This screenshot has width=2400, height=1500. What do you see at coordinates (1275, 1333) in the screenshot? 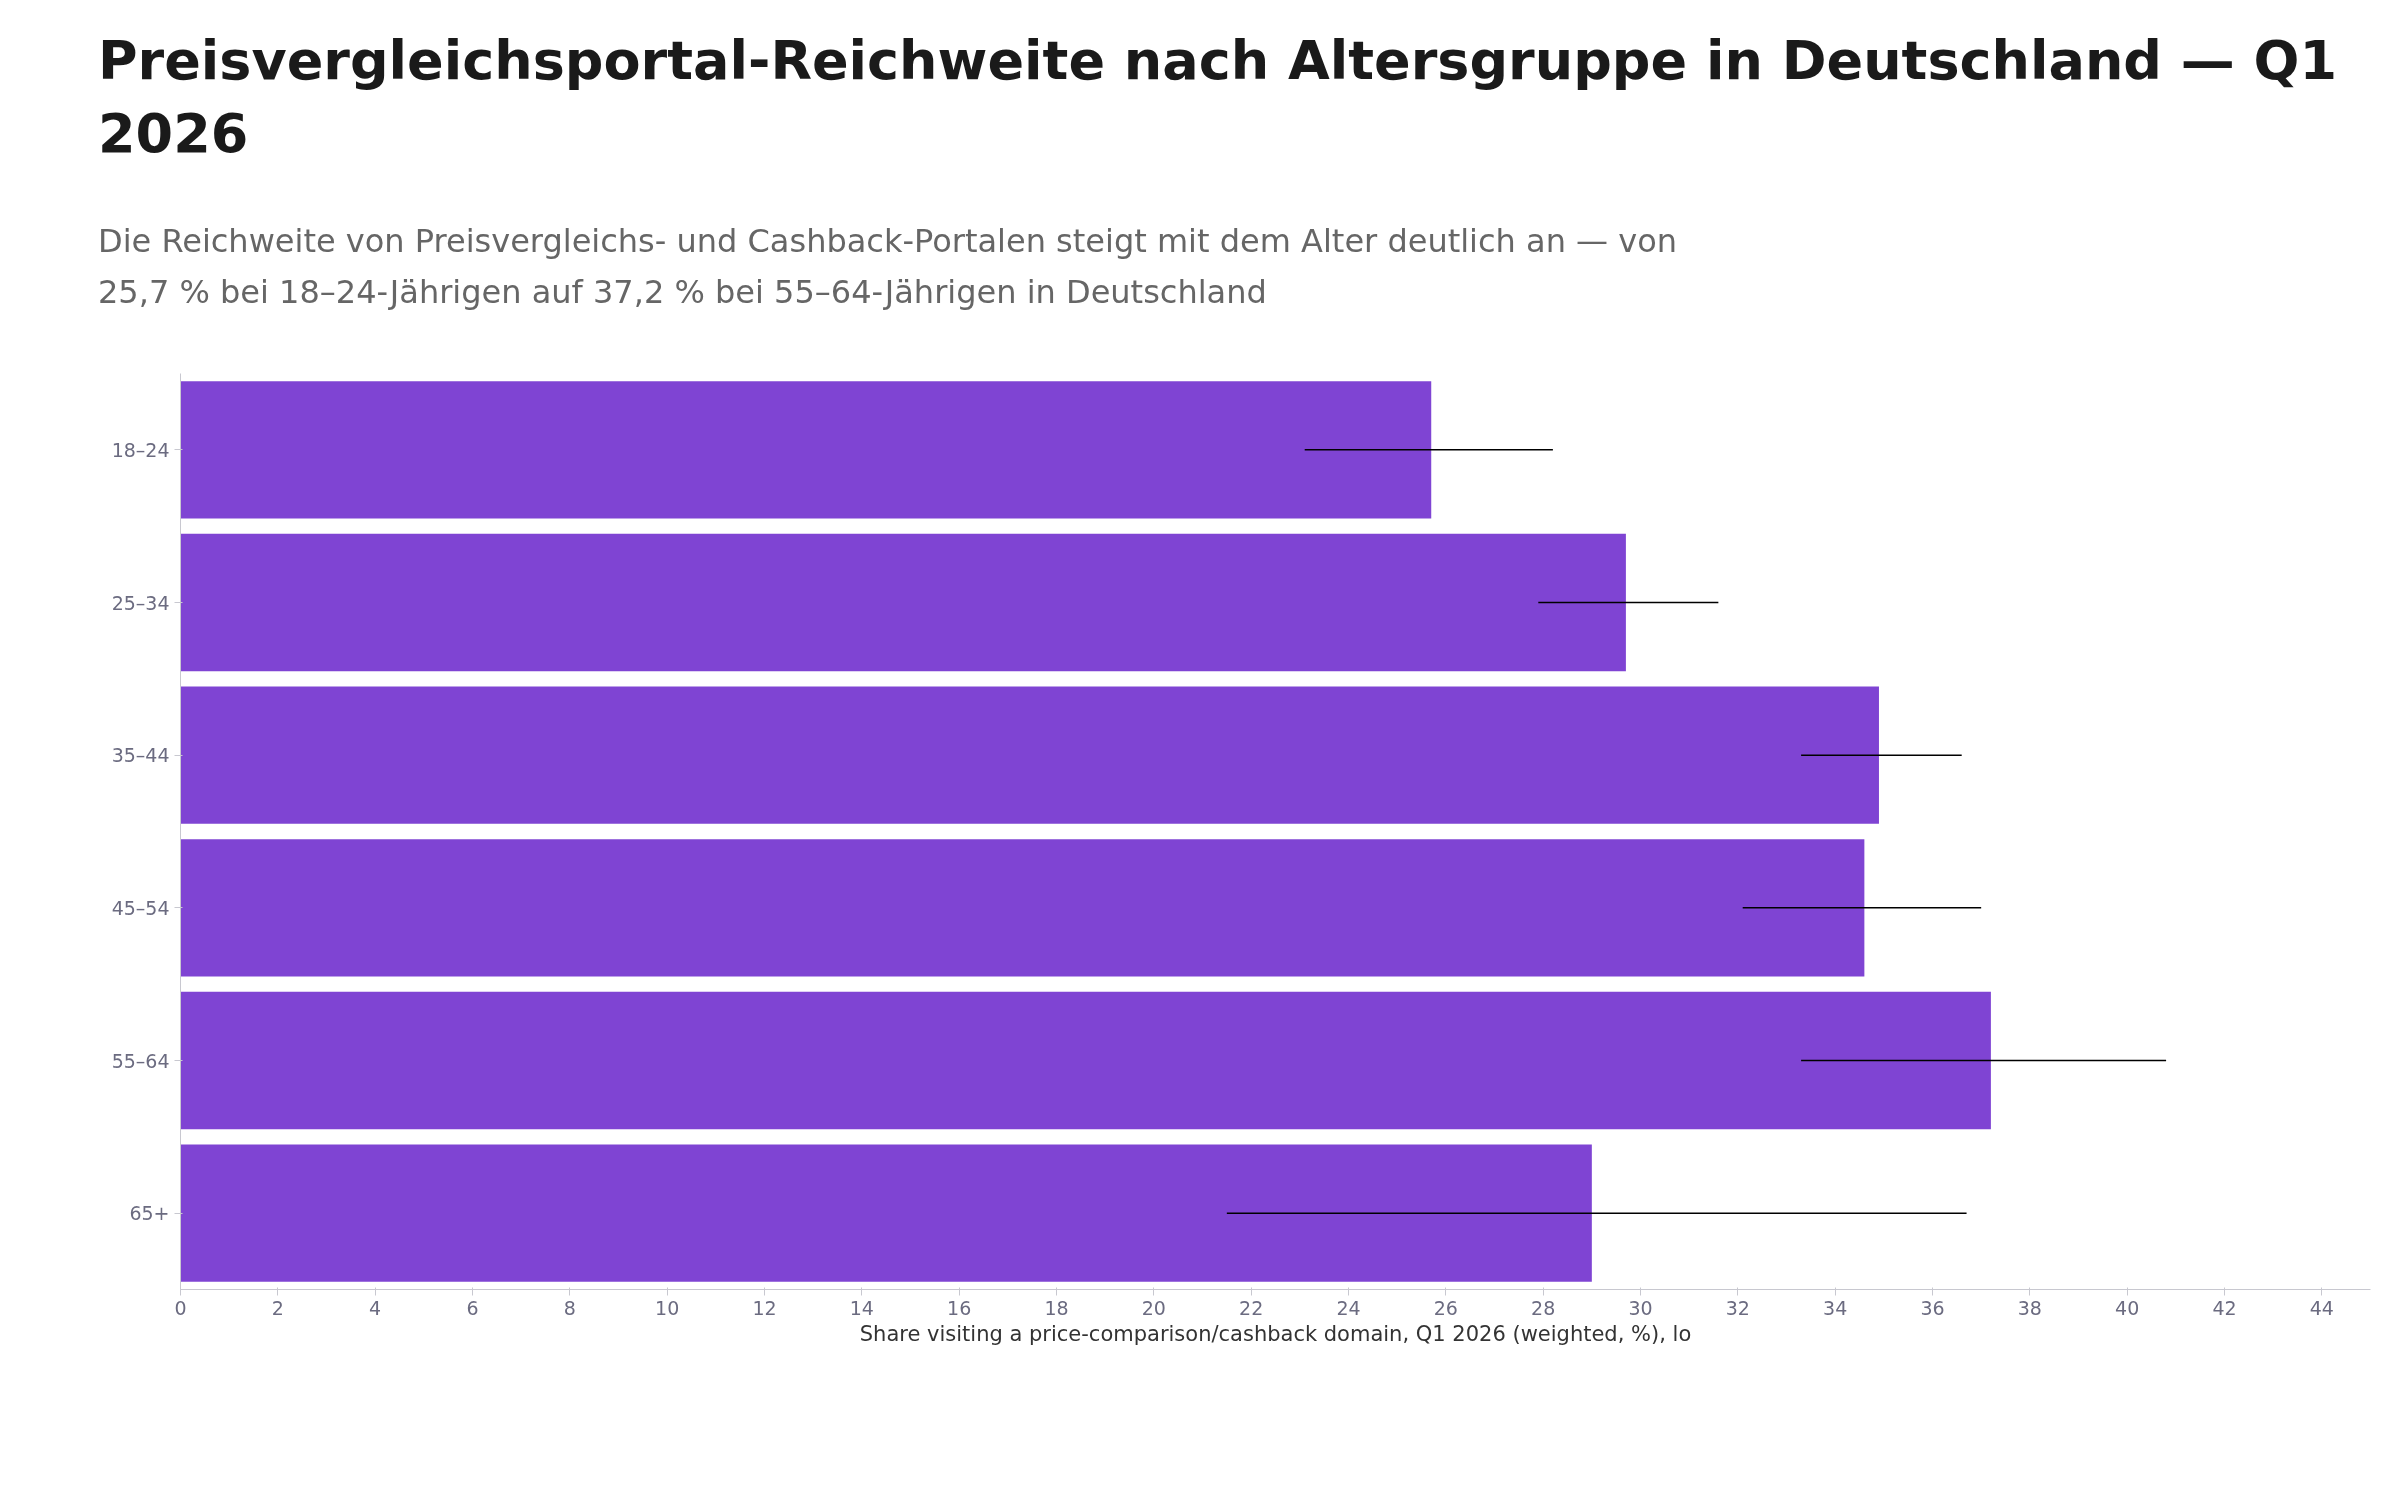
I see `x-axis-title: Share visiting a price-comparison/cashback domain, Q1 2026 (weighted, %), lo` at bounding box center [1275, 1333].